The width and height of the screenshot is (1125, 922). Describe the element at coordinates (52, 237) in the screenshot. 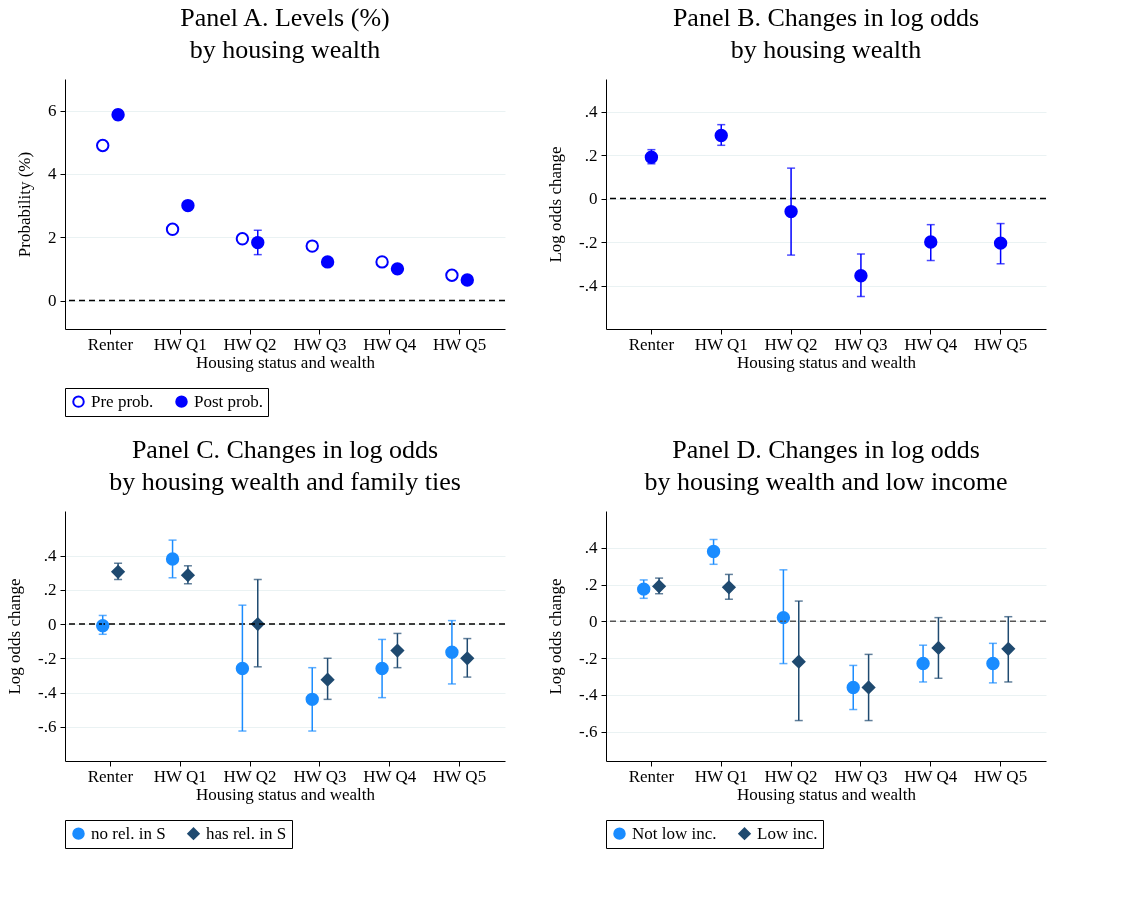

I see `y-tick-label: 2` at that location.